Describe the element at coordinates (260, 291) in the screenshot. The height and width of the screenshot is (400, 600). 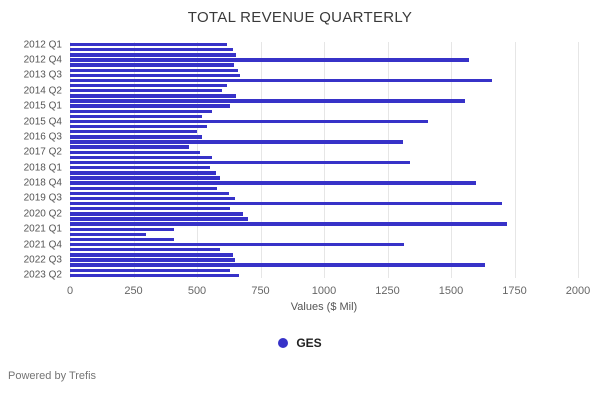
I see `x-tick-label: 750` at that location.